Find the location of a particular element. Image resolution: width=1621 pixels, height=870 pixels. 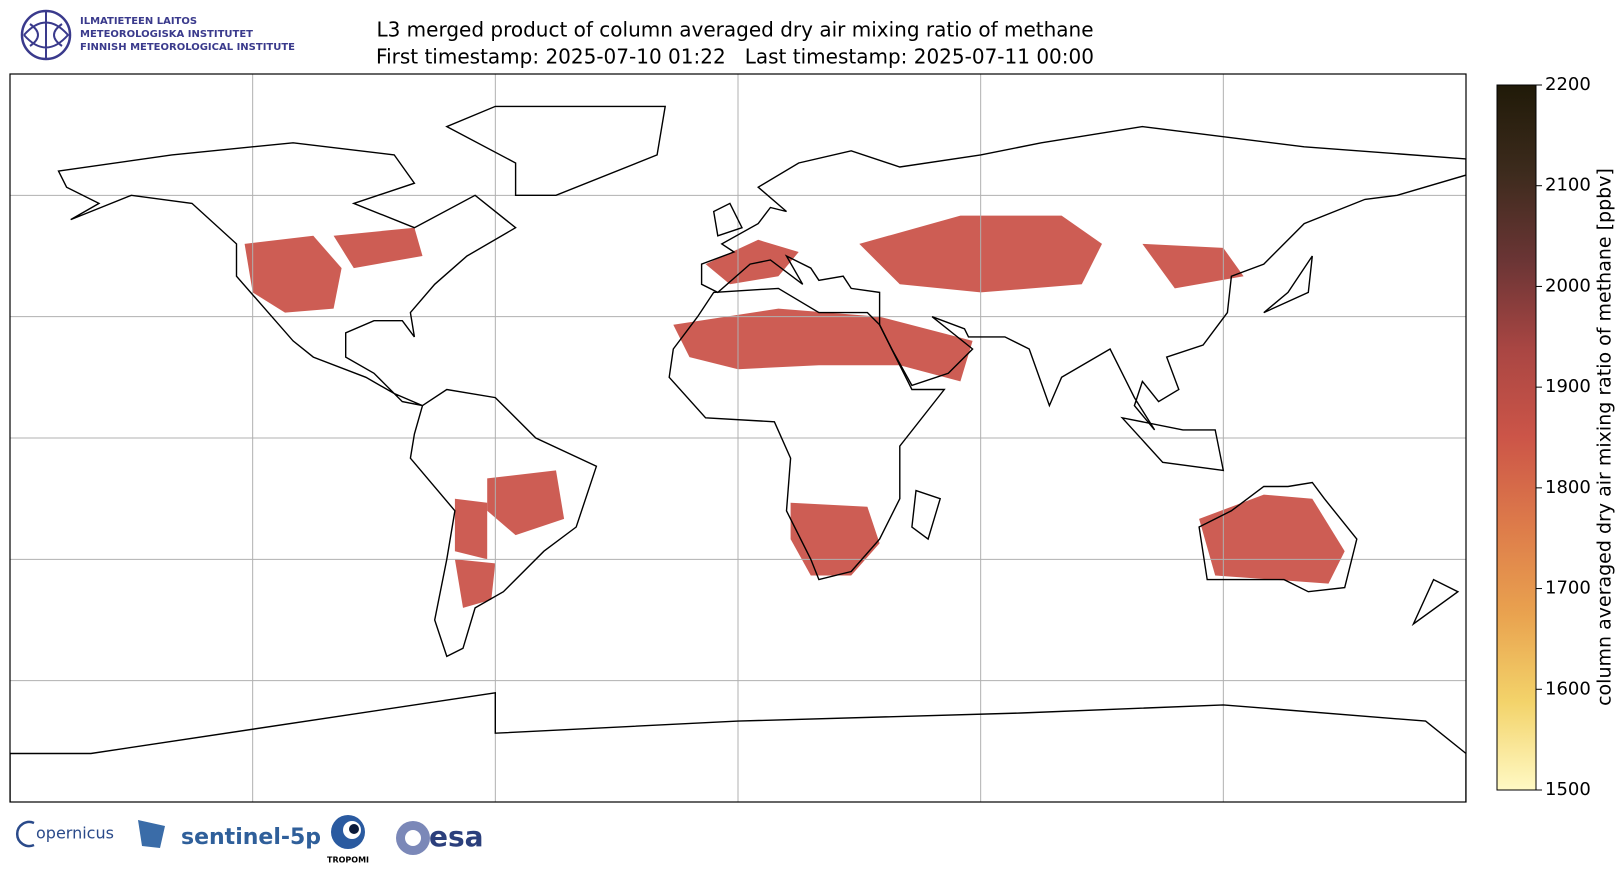

logo-text: METEOROLOGISKA INSTITUTET is located at coordinates (166, 34).